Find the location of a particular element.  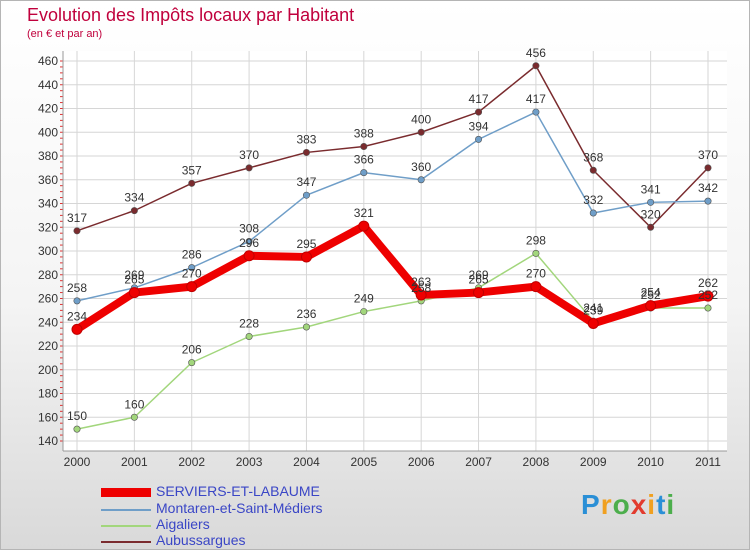

chart-subtitle: (en € et par an) is located at coordinates (65, 34).